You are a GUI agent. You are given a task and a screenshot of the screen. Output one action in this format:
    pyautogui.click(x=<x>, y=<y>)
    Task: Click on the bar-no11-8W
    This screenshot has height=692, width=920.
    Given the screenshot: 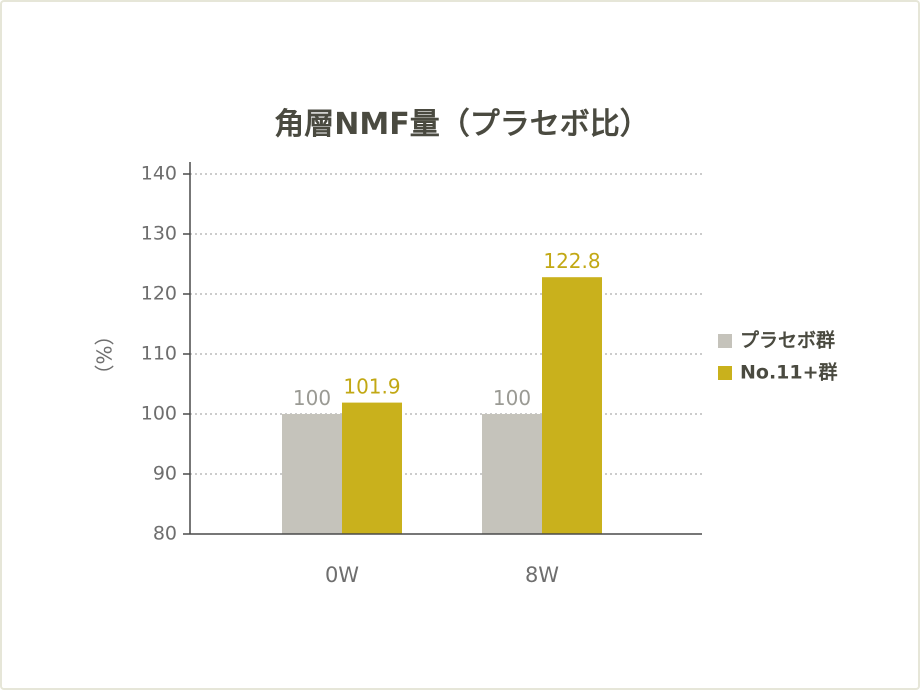 What is the action you would take?
    pyautogui.click(x=572, y=405)
    